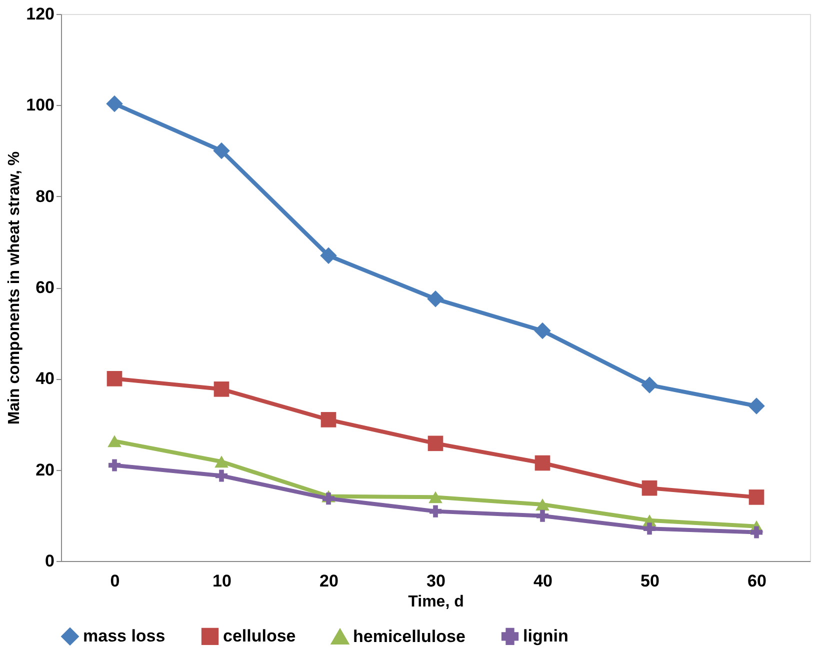 The height and width of the screenshot is (664, 827). Describe the element at coordinates (436, 581) in the screenshot. I see `x-tick-label: 30` at that location.